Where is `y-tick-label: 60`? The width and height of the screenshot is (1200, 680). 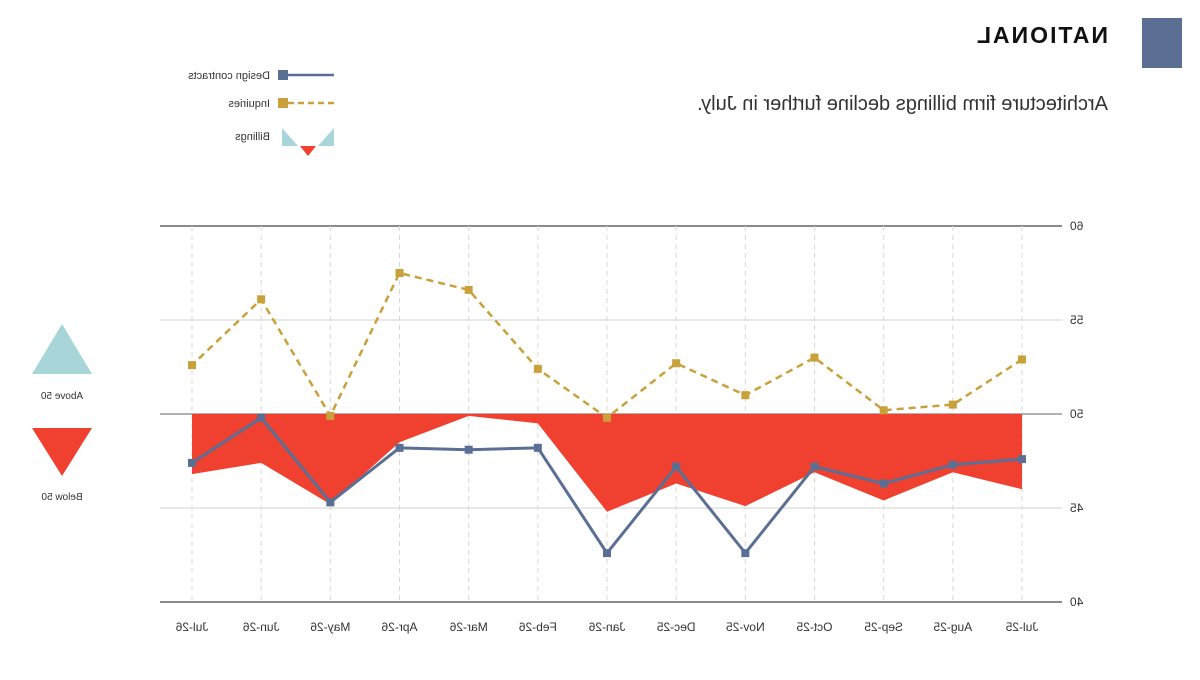
y-tick-label: 60 is located at coordinates (1077, 226).